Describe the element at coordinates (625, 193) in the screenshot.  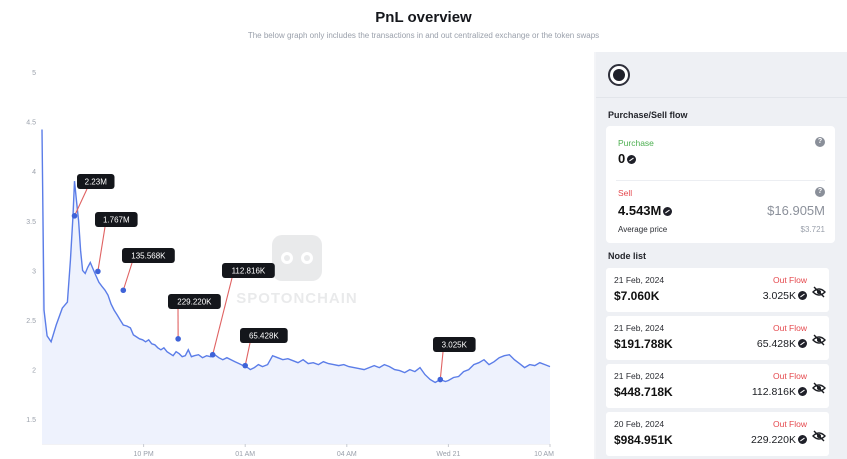
I see `sell-label: Sell` at that location.